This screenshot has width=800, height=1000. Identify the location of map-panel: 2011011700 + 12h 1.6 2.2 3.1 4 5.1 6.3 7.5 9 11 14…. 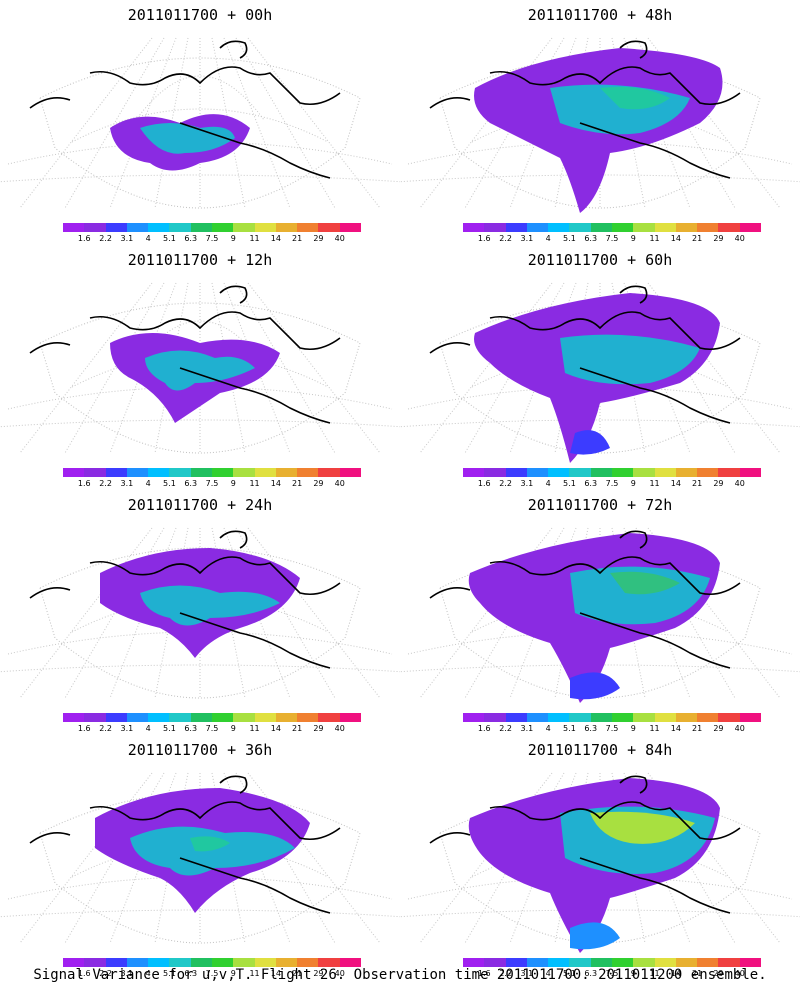
(200, 367).